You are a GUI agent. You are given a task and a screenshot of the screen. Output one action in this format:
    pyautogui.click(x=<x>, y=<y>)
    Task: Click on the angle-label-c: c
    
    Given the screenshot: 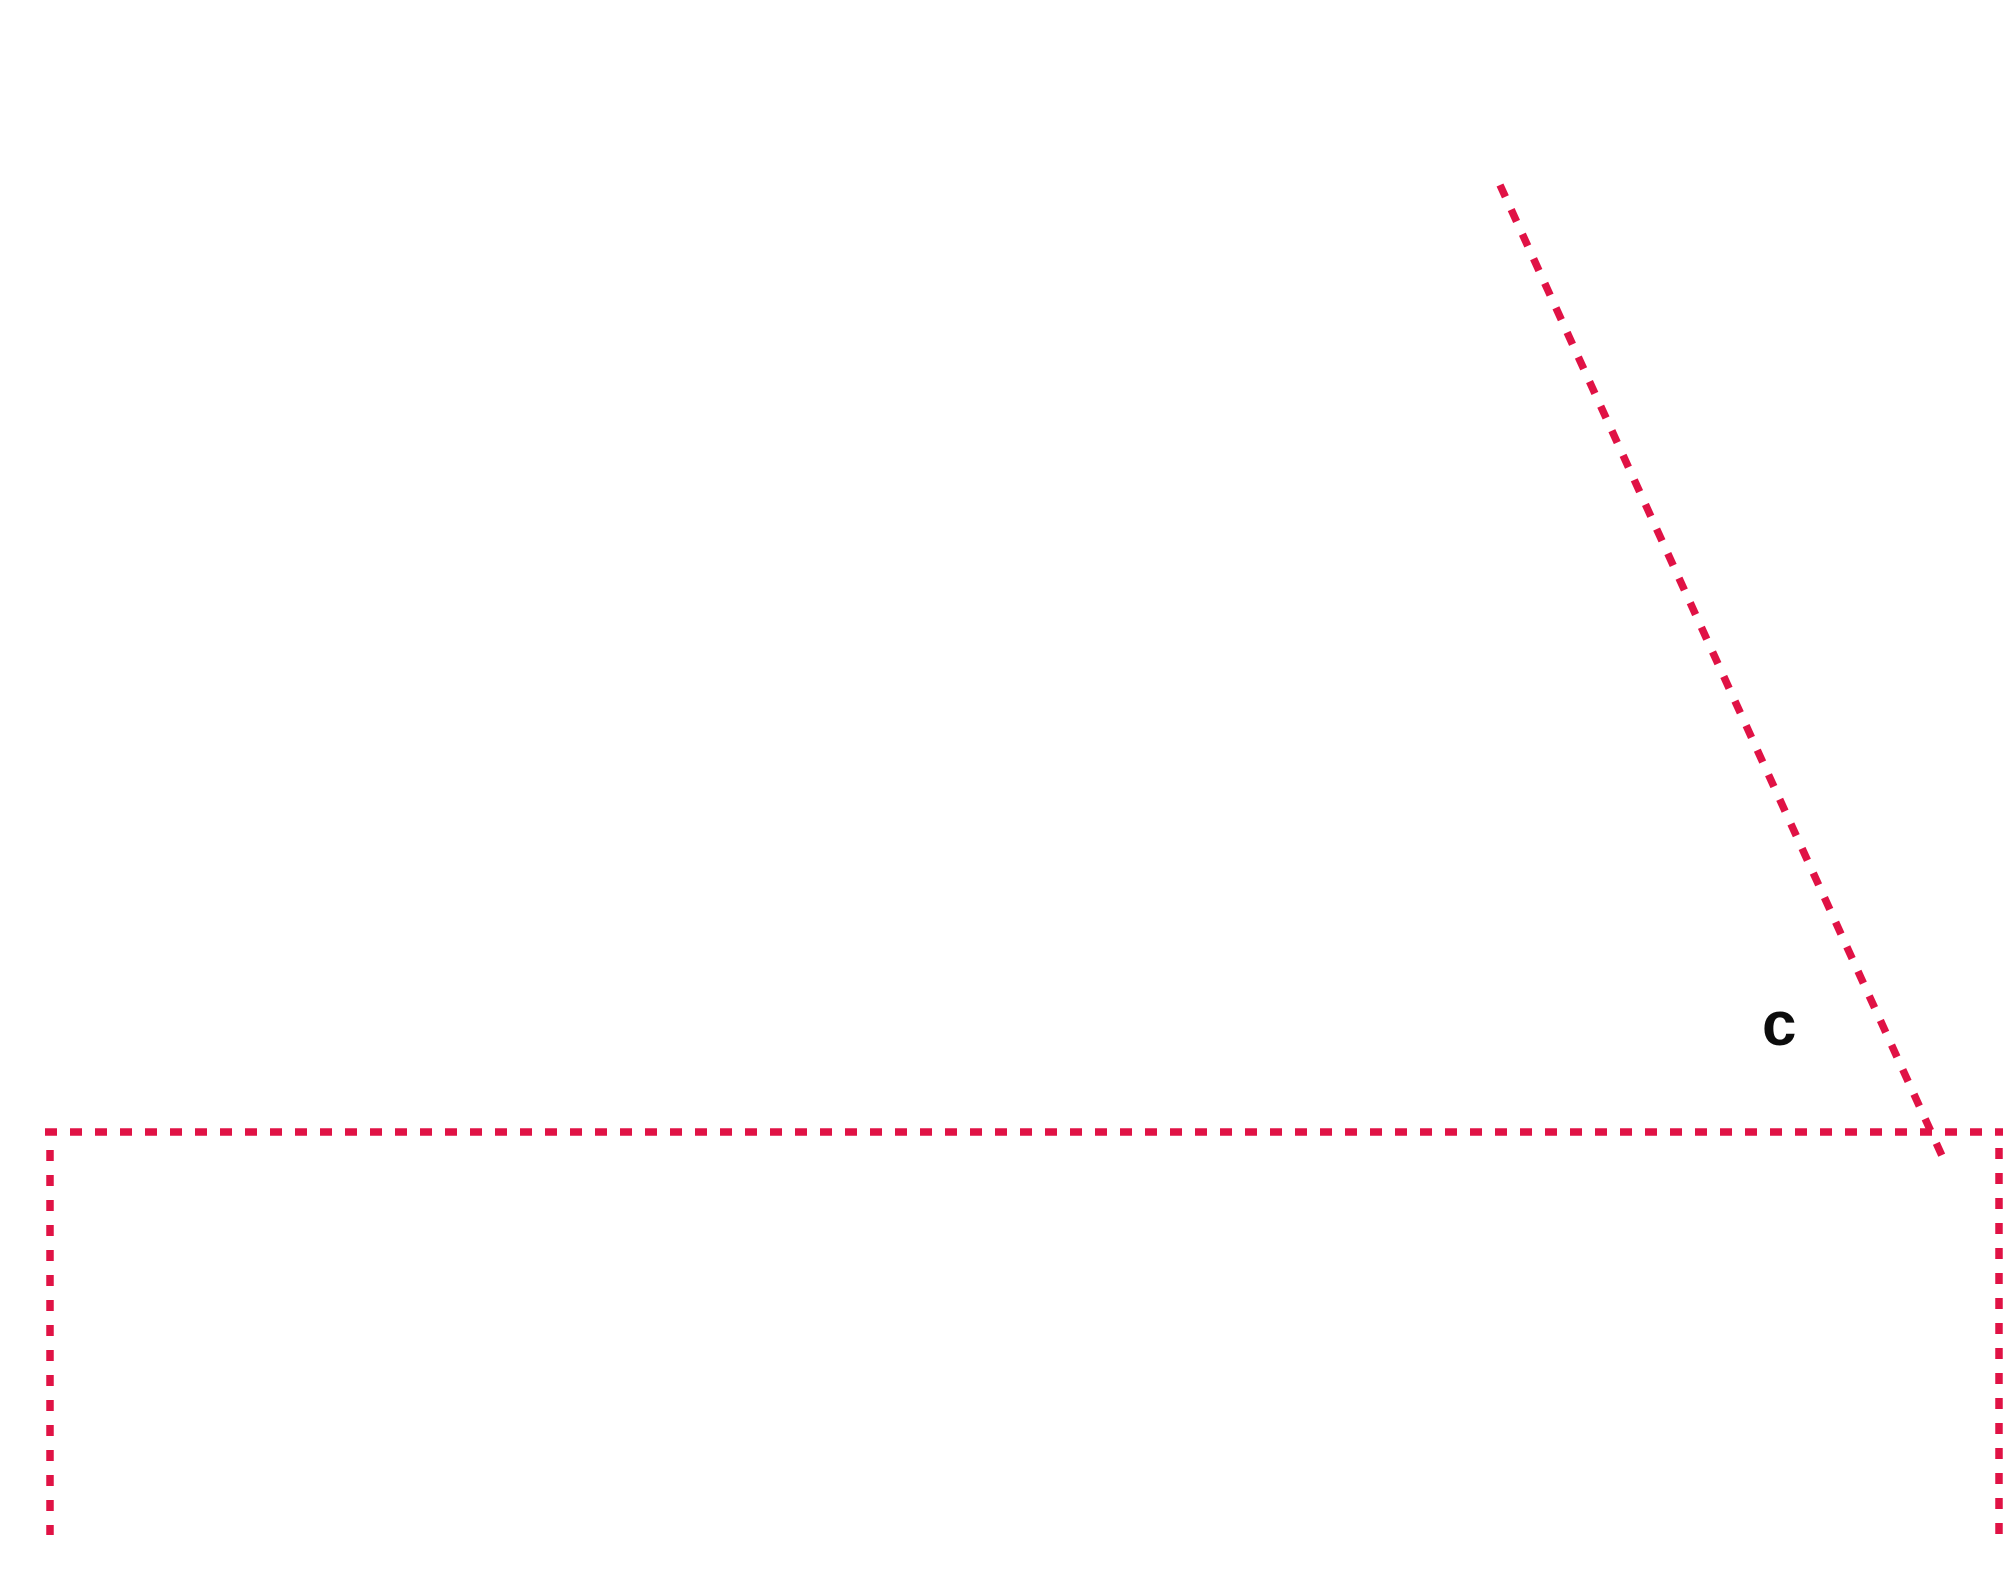 What is the action you would take?
    pyautogui.click(x=1779, y=1024)
    